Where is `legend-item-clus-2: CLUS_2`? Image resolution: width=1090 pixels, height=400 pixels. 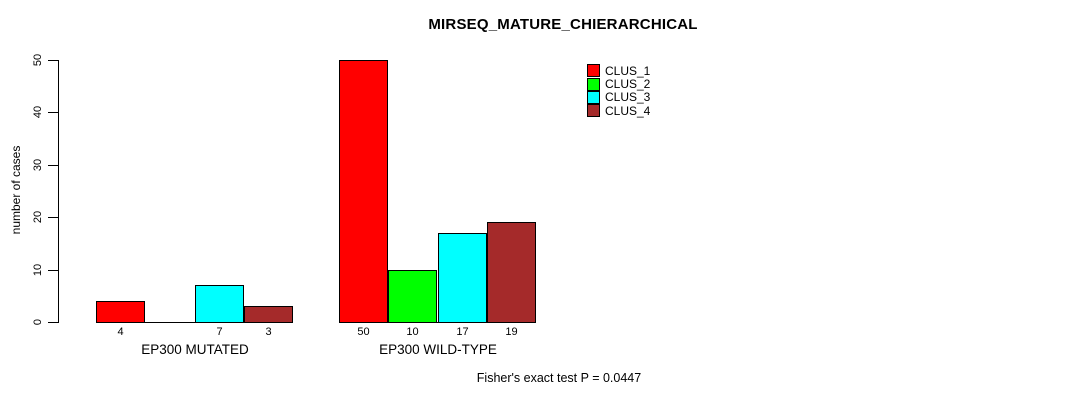 legend-item-clus-2: CLUS_2 is located at coordinates (619, 84).